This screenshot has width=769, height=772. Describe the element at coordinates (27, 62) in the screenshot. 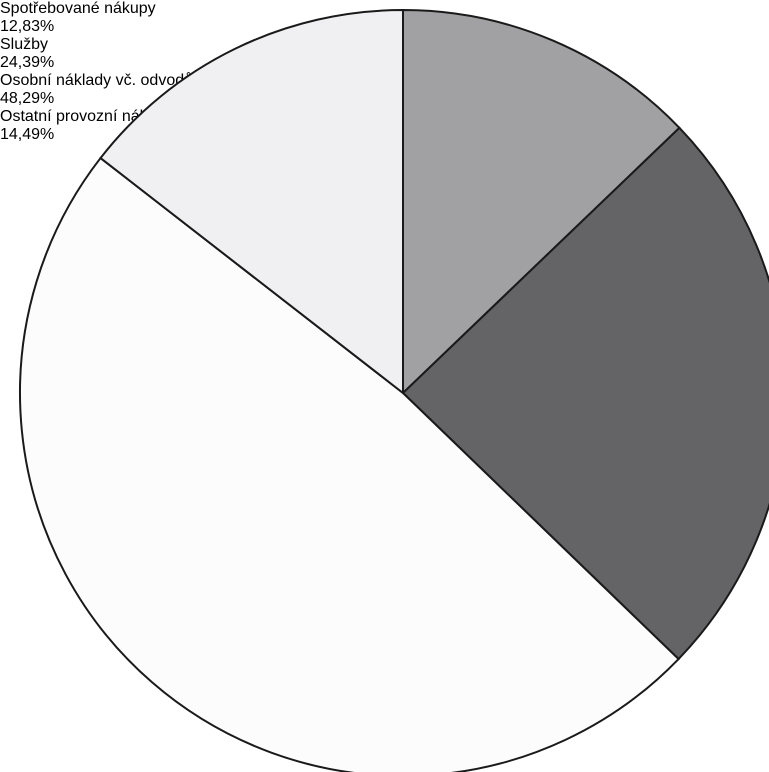

I see `value-label: 24,39%` at that location.